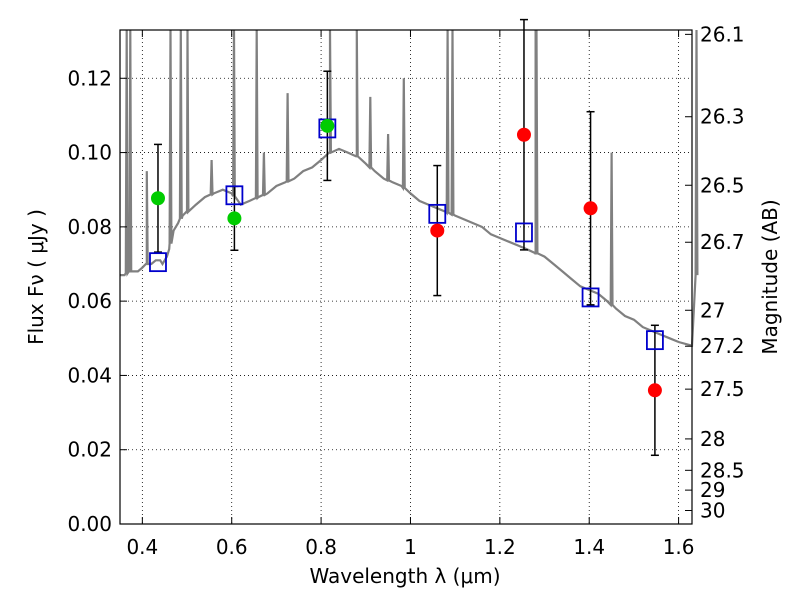 Image resolution: width=800 pixels, height=600 pixels. What do you see at coordinates (89, 375) in the screenshot?
I see `y-tick-label: 0.04` at bounding box center [89, 375].